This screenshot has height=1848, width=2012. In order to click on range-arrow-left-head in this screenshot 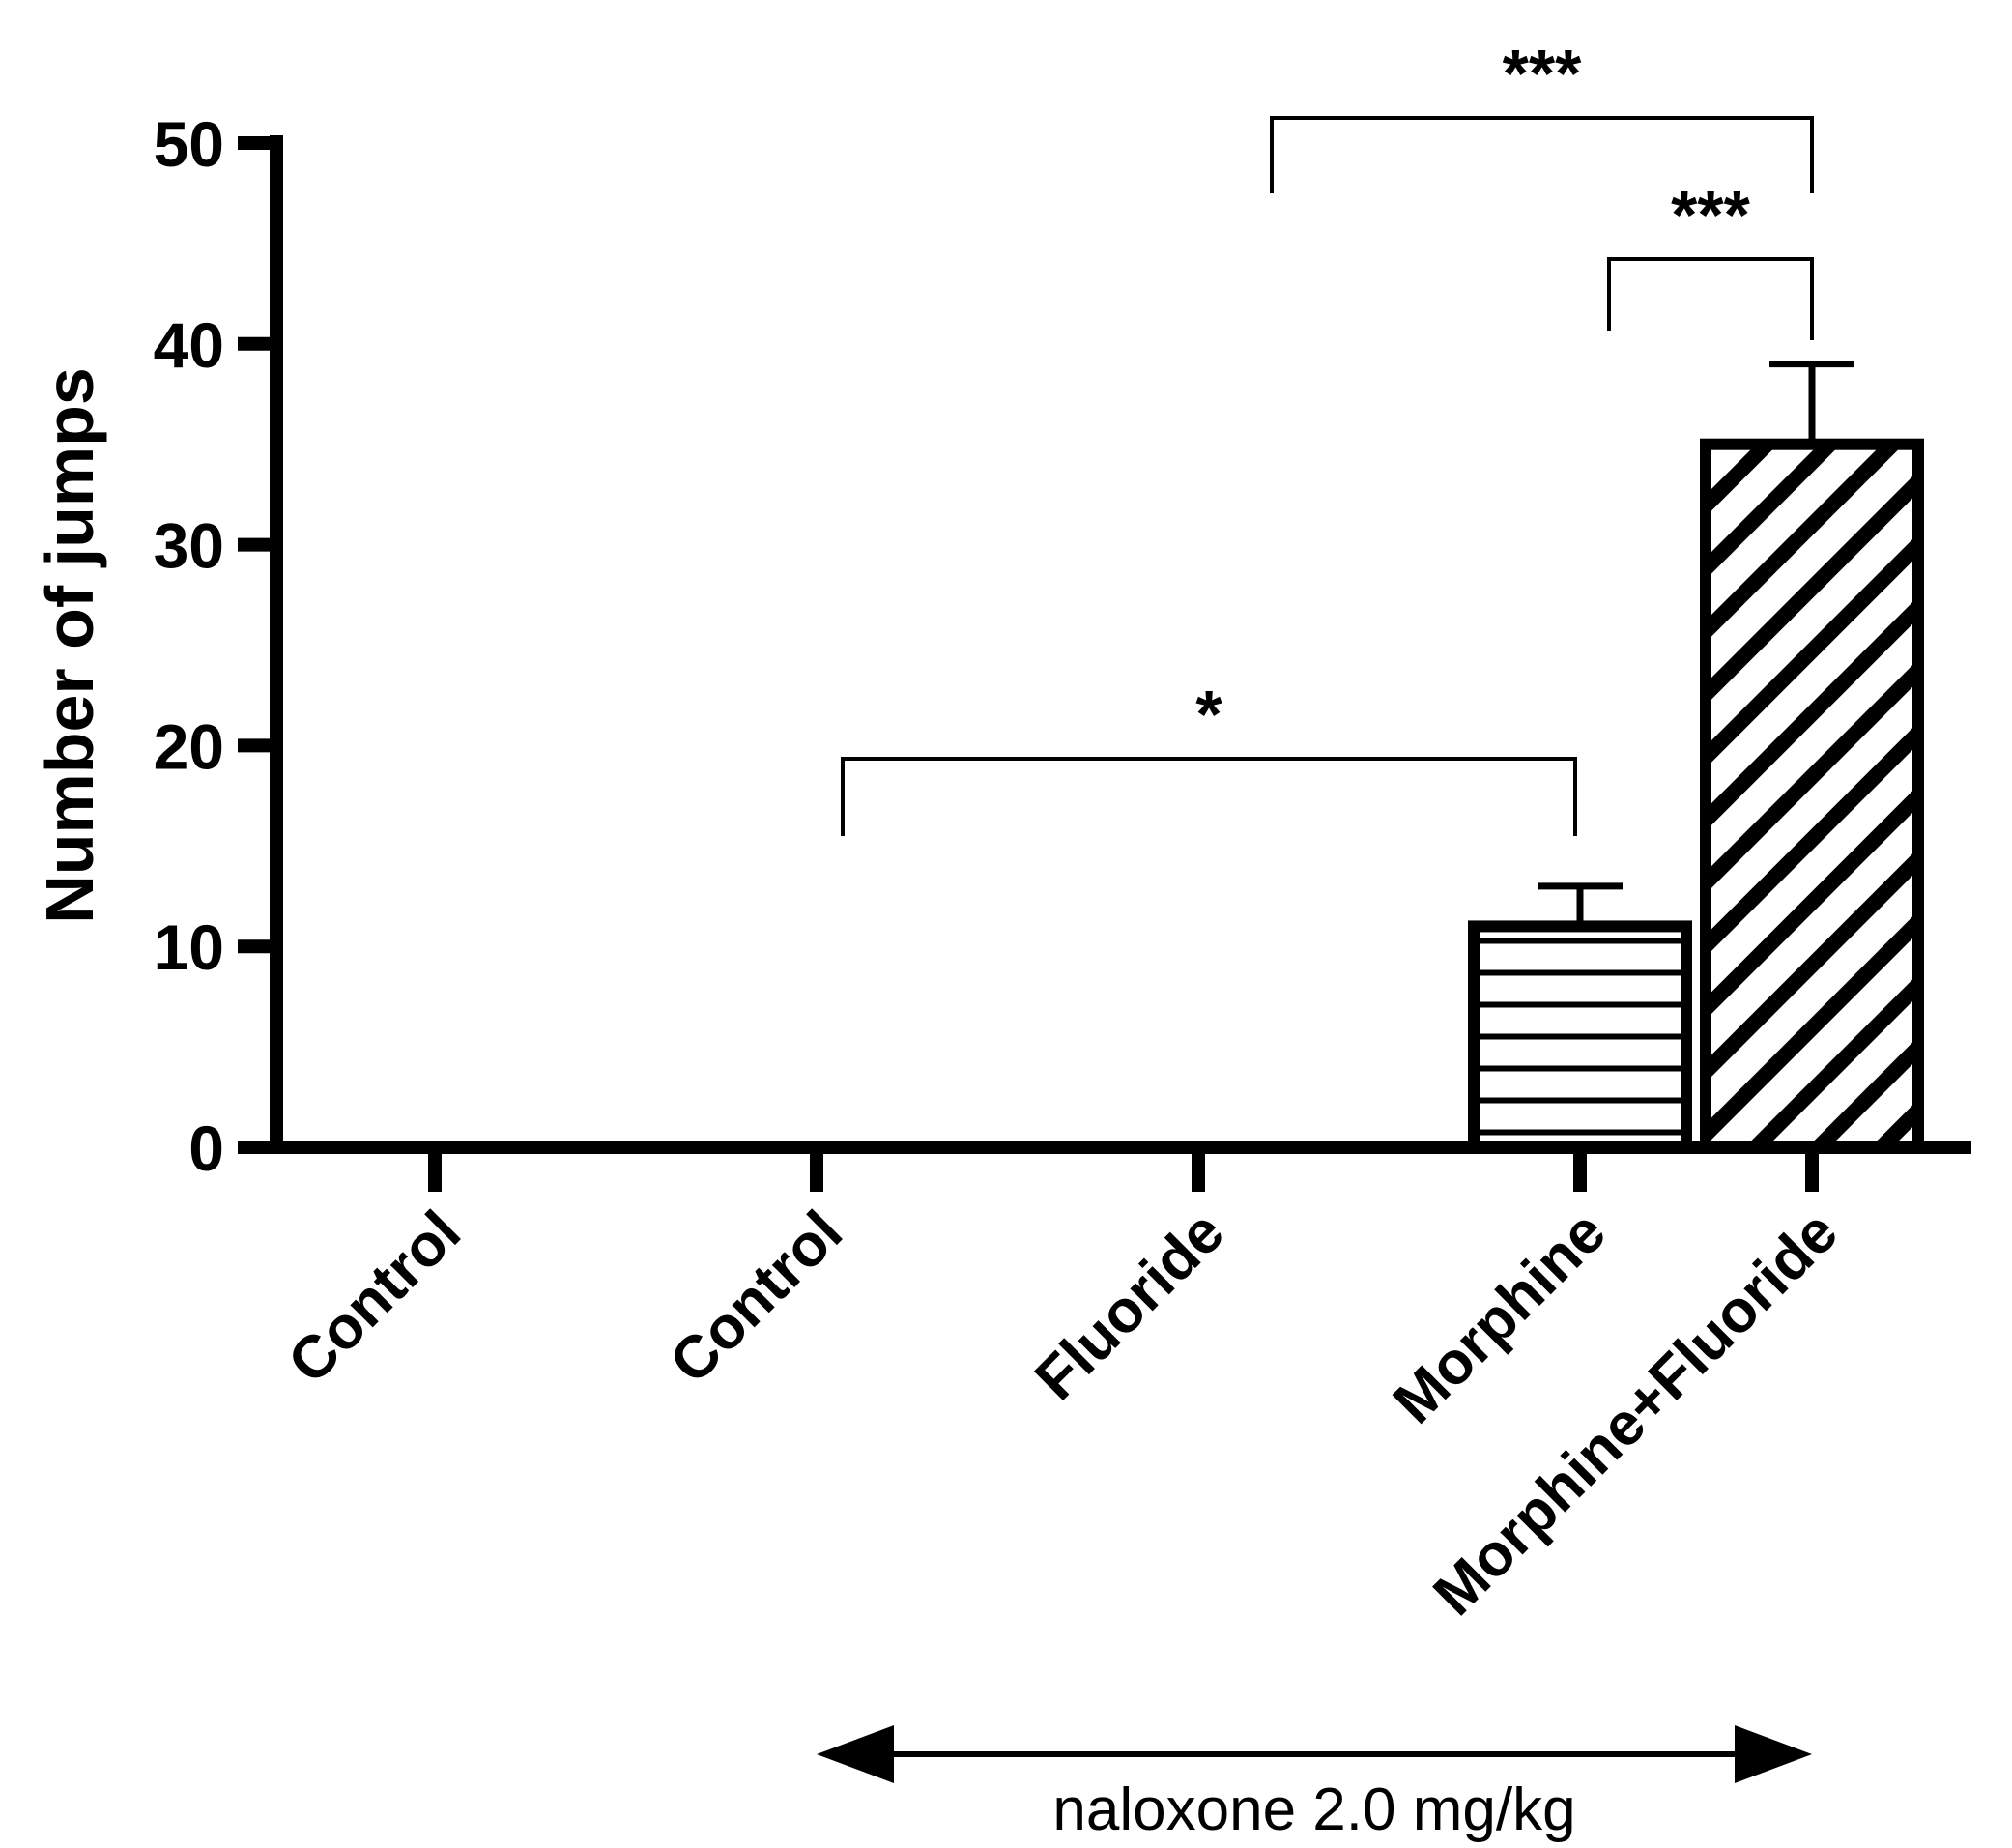, I will do `click(856, 1754)`.